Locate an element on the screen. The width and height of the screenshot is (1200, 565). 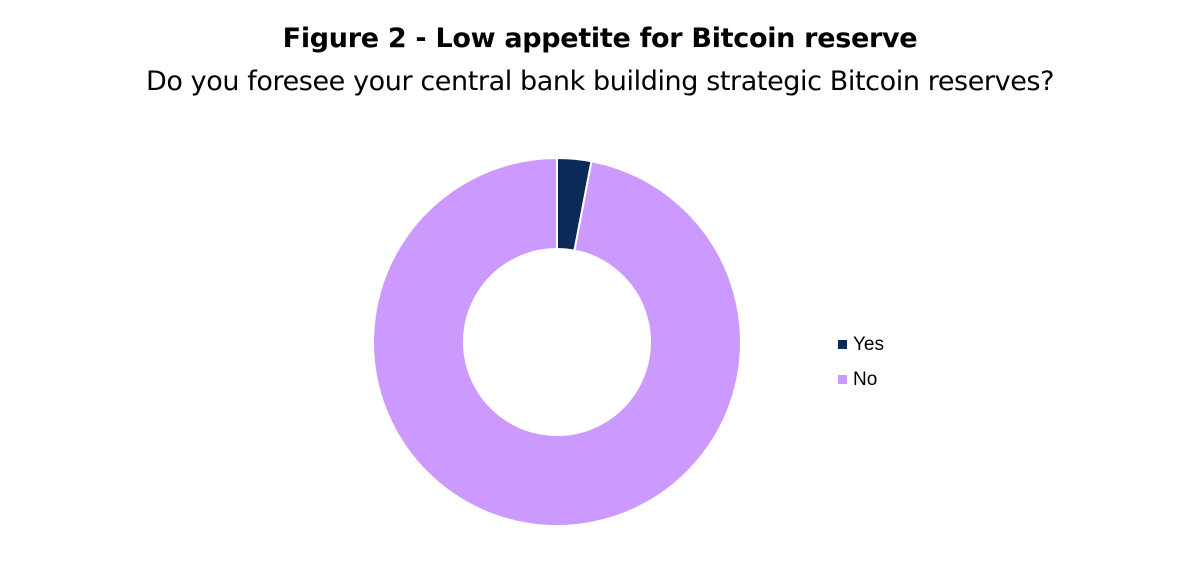
legend-item-no: No is located at coordinates (861, 379).